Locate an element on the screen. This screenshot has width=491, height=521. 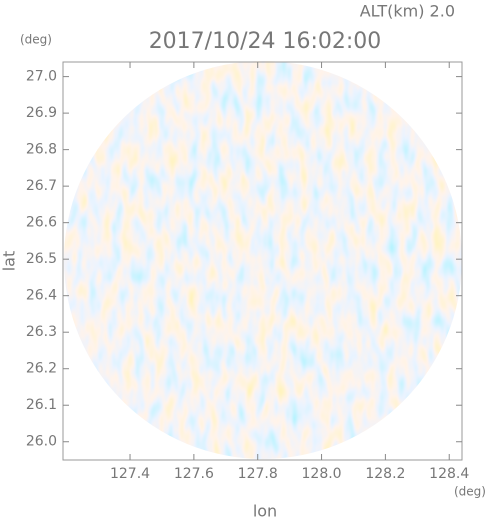
y-tick-label: 26.1 is located at coordinates (41, 405).